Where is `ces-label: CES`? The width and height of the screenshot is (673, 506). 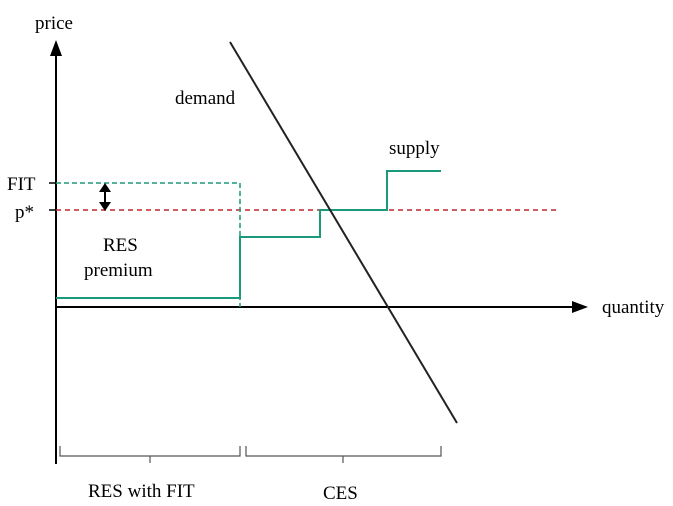
ces-label: CES is located at coordinates (340, 492).